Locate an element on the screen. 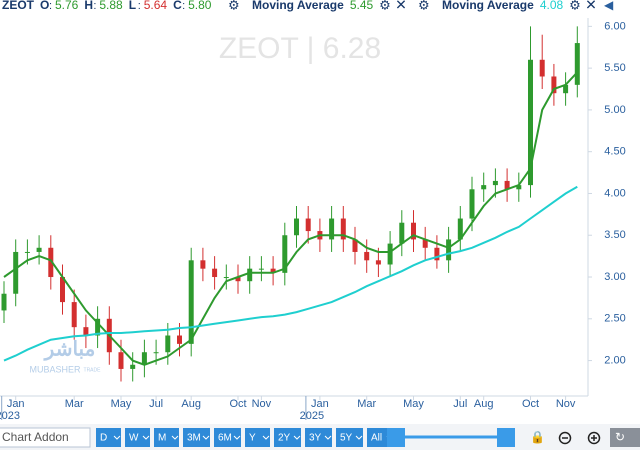  quote-value: 5.88 is located at coordinates (111, 6).